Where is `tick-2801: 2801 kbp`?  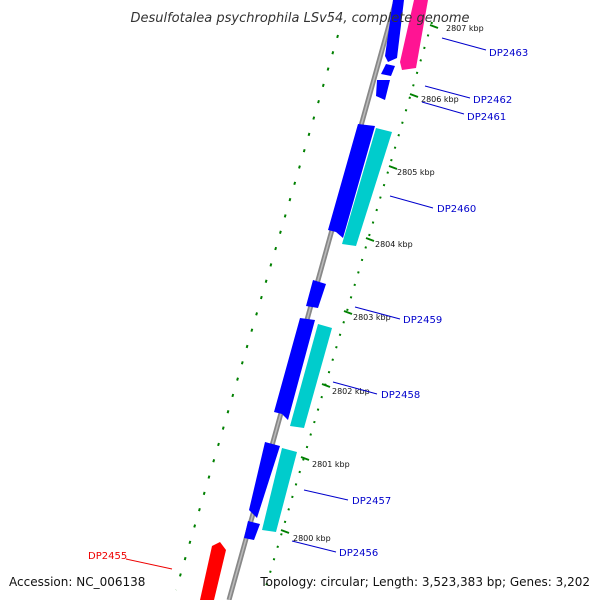 tick-2801: 2801 kbp is located at coordinates (325, 462).